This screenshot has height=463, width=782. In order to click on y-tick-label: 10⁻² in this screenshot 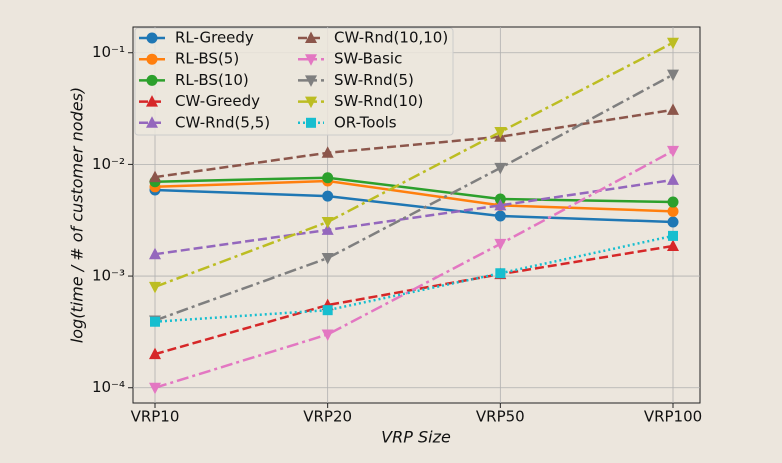, I will do `click(108, 164)`.